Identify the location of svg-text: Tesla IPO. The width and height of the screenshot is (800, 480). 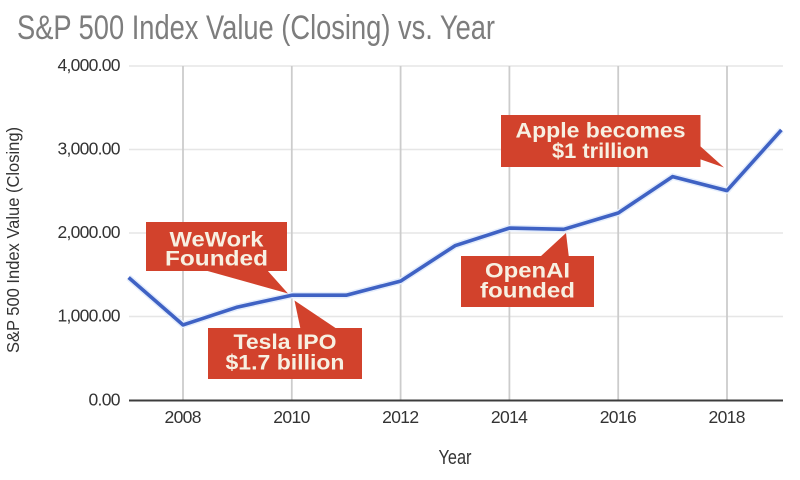
(285, 342).